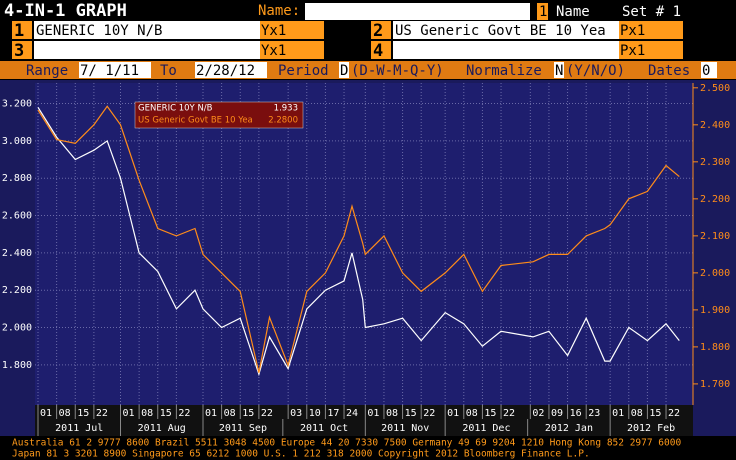  What do you see at coordinates (162, 428) in the screenshot?
I see `month-label: 2011 Aug` at bounding box center [162, 428].